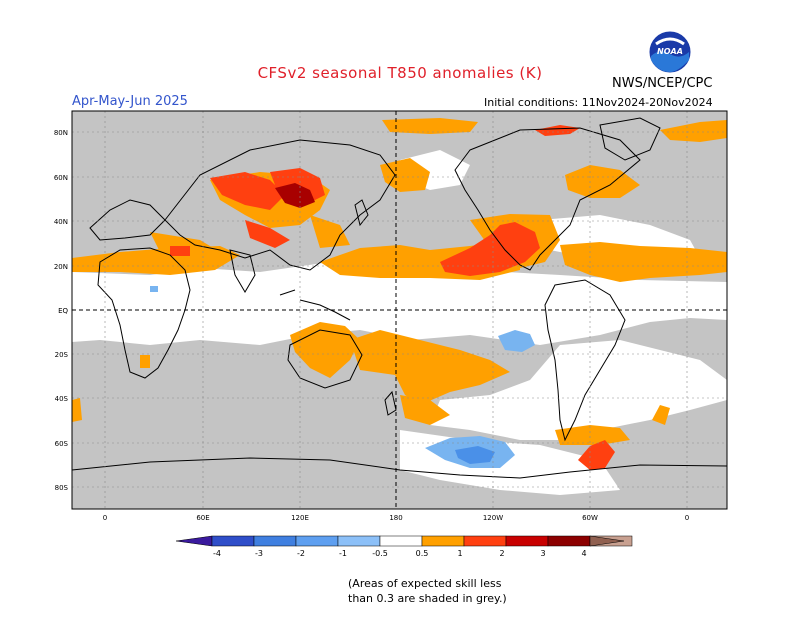 This screenshot has height=618, width=800. Describe the element at coordinates (61, 178) in the screenshot. I see `lat-label: 60N` at that location.